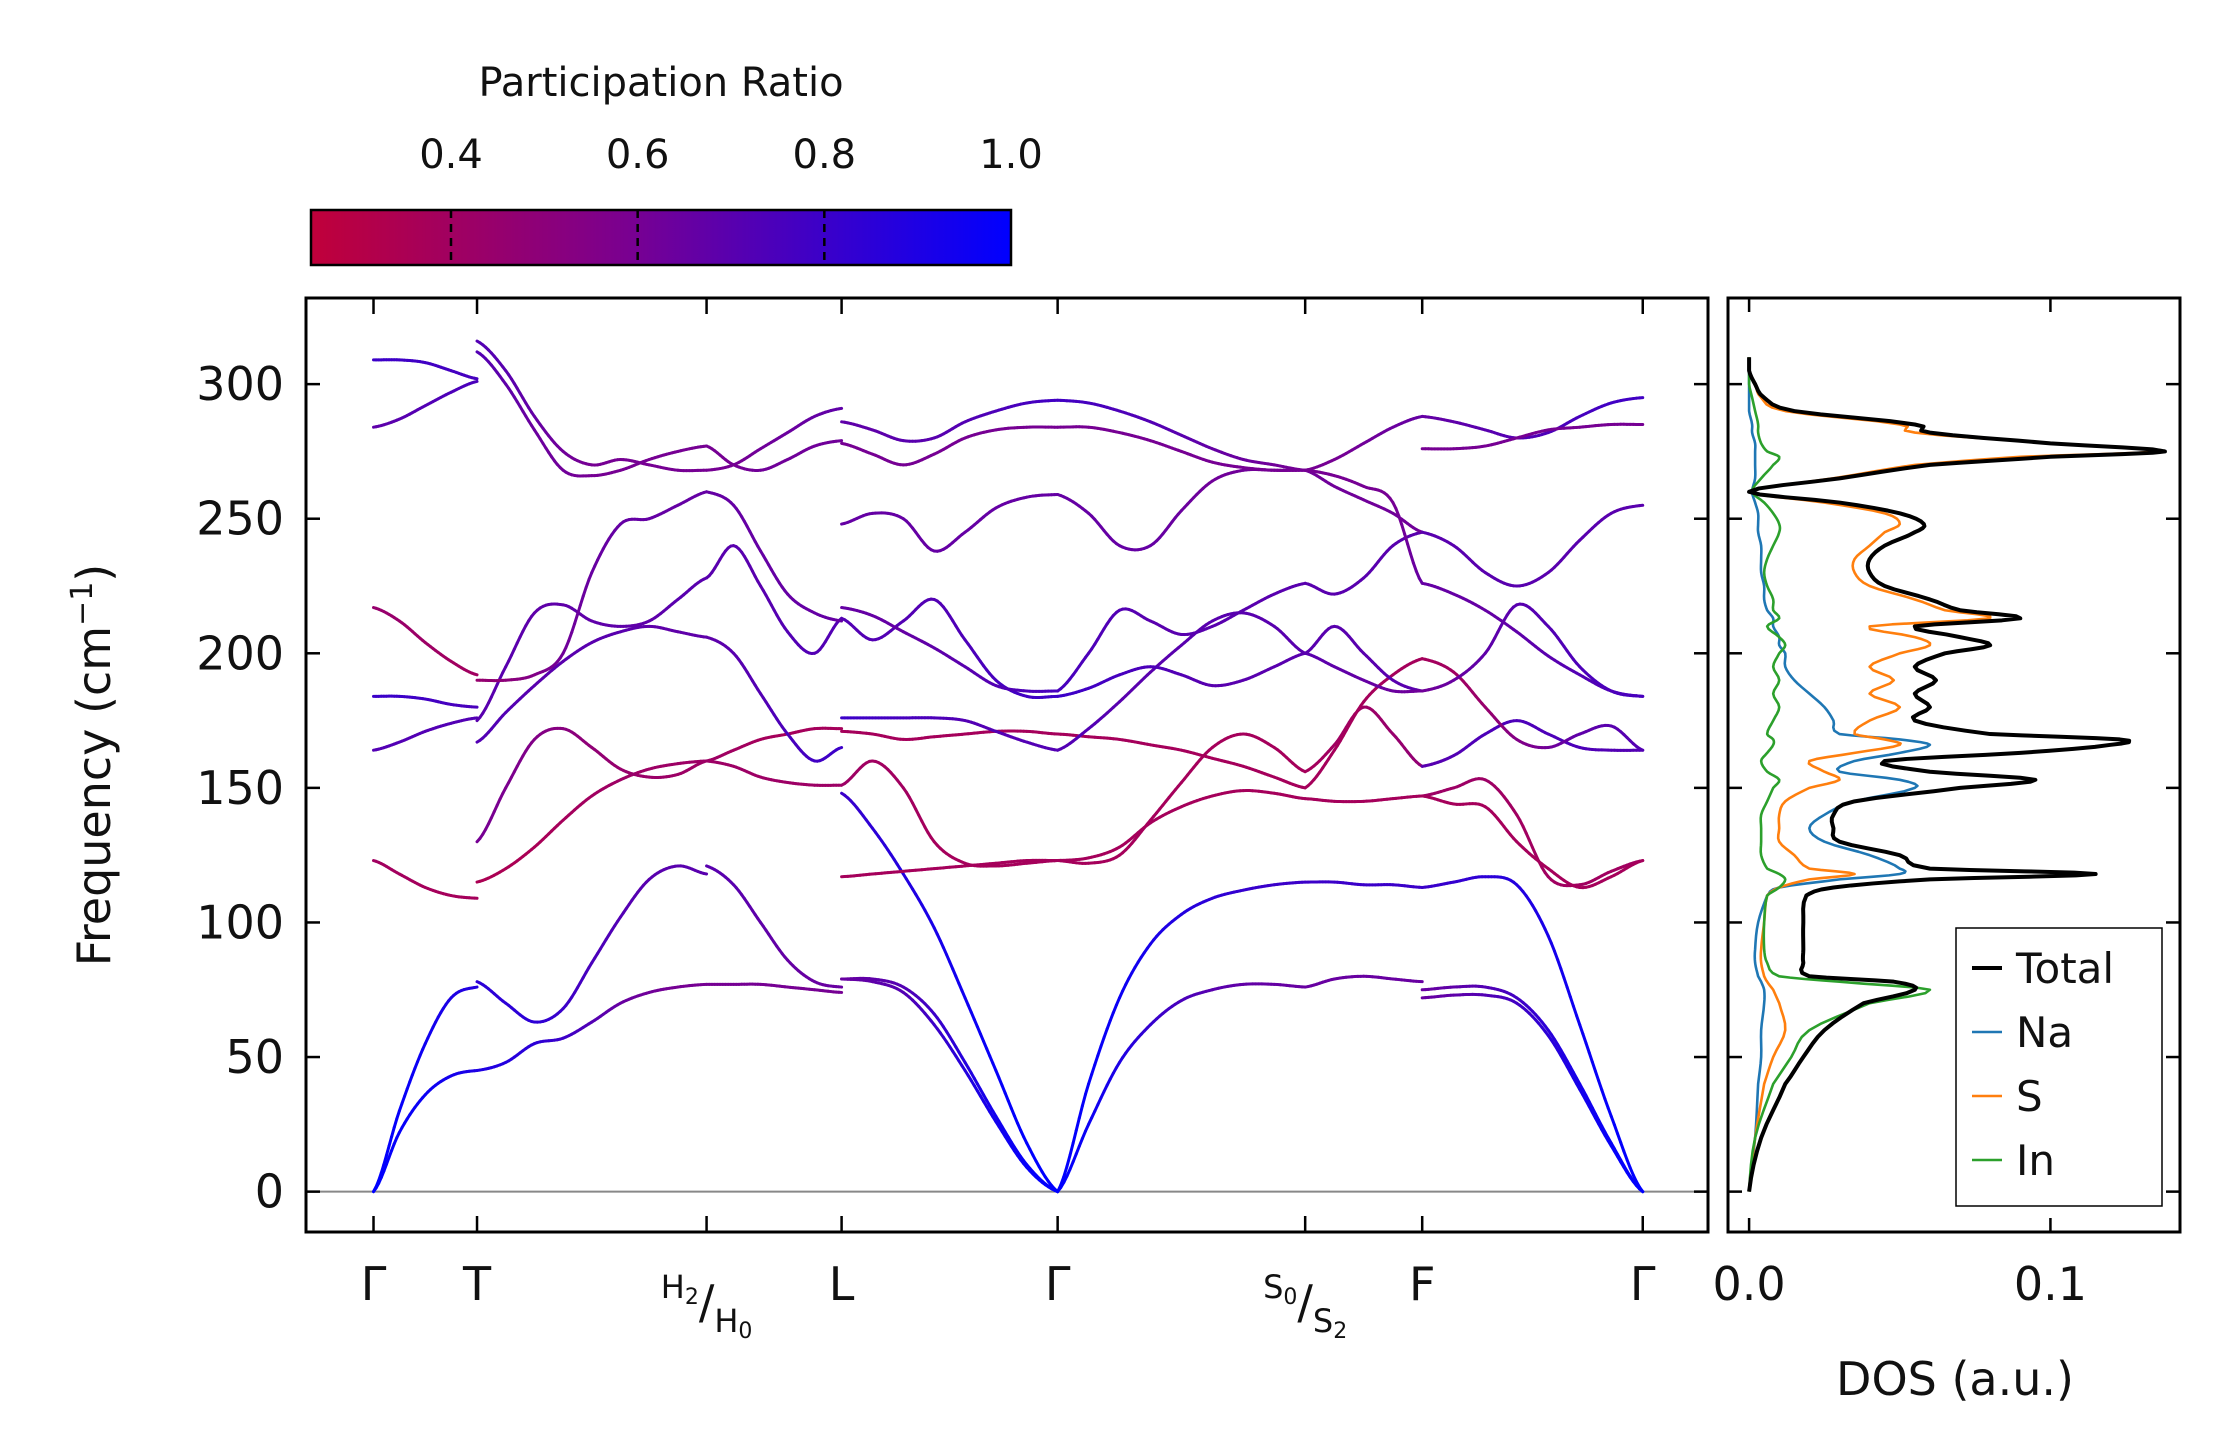  I want to click on ylabel-main: Frequency (cm, so click(94, 796).